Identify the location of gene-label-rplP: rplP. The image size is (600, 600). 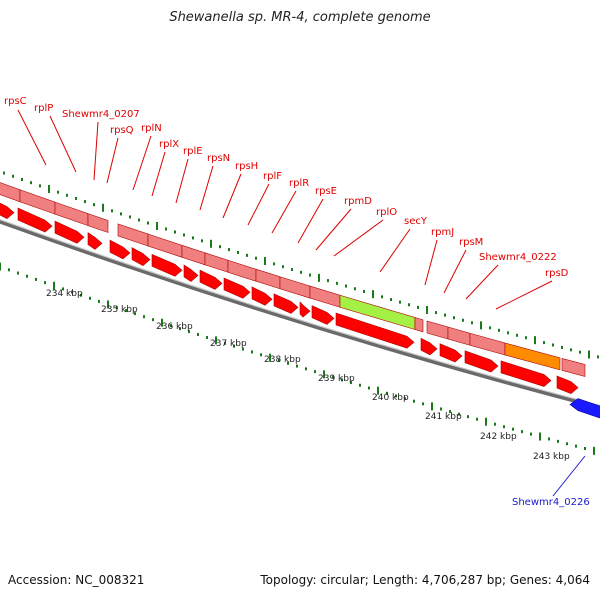
(43, 108).